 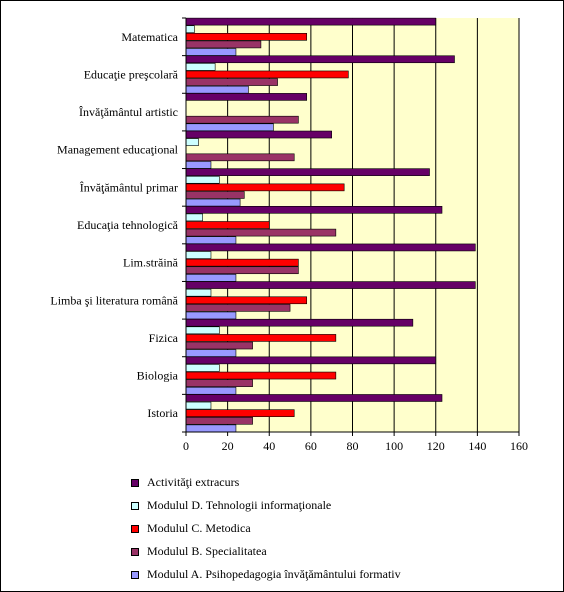 I want to click on category-label: Lim.străină, so click(x=151, y=263).